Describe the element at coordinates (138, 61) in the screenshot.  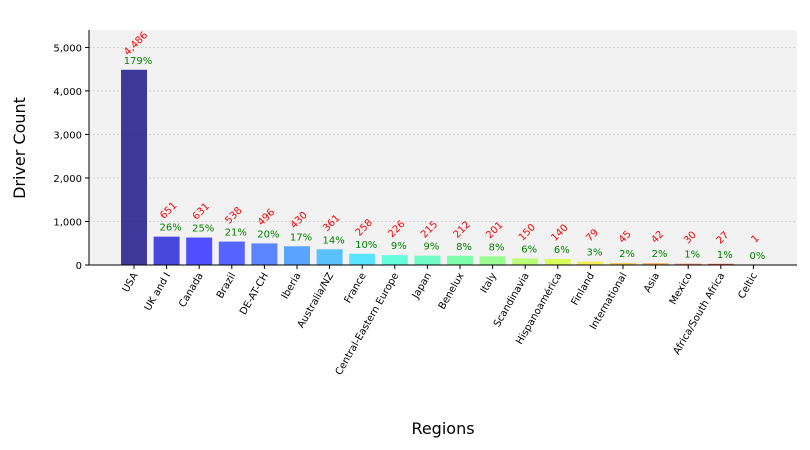
I see `percent-label: 179%` at that location.